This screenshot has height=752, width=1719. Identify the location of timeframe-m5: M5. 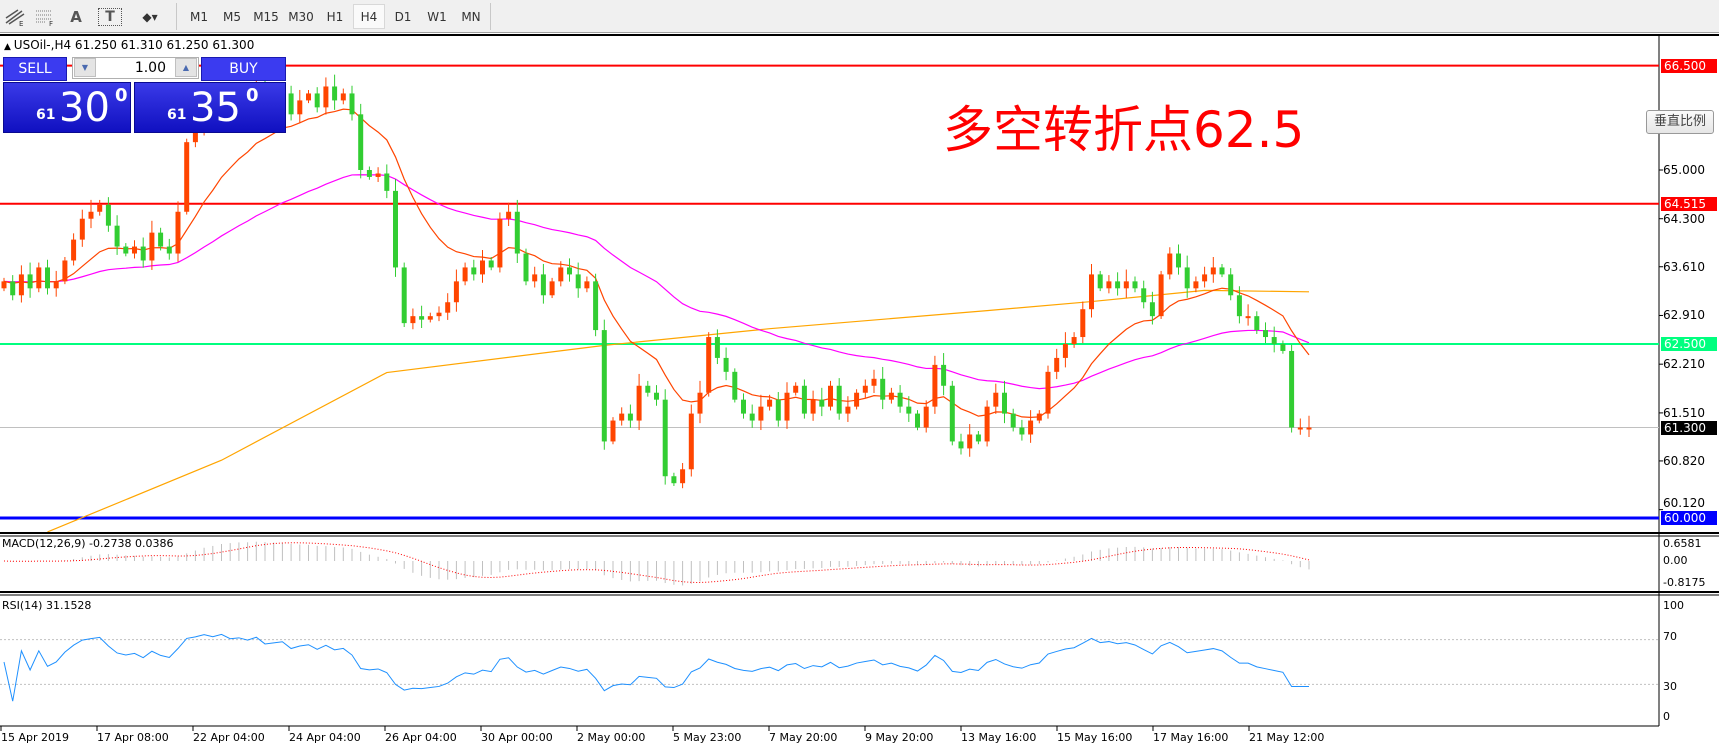
(232, 16).